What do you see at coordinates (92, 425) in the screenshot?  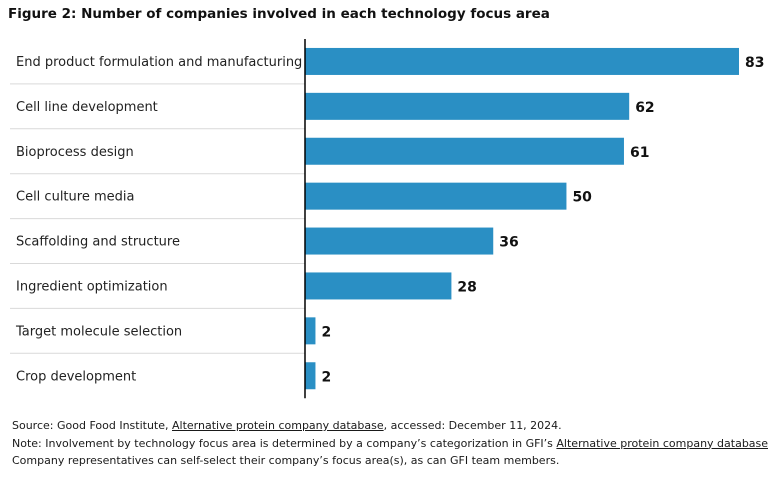 I see `source-prefix: Source: Good Food Institute,` at bounding box center [92, 425].